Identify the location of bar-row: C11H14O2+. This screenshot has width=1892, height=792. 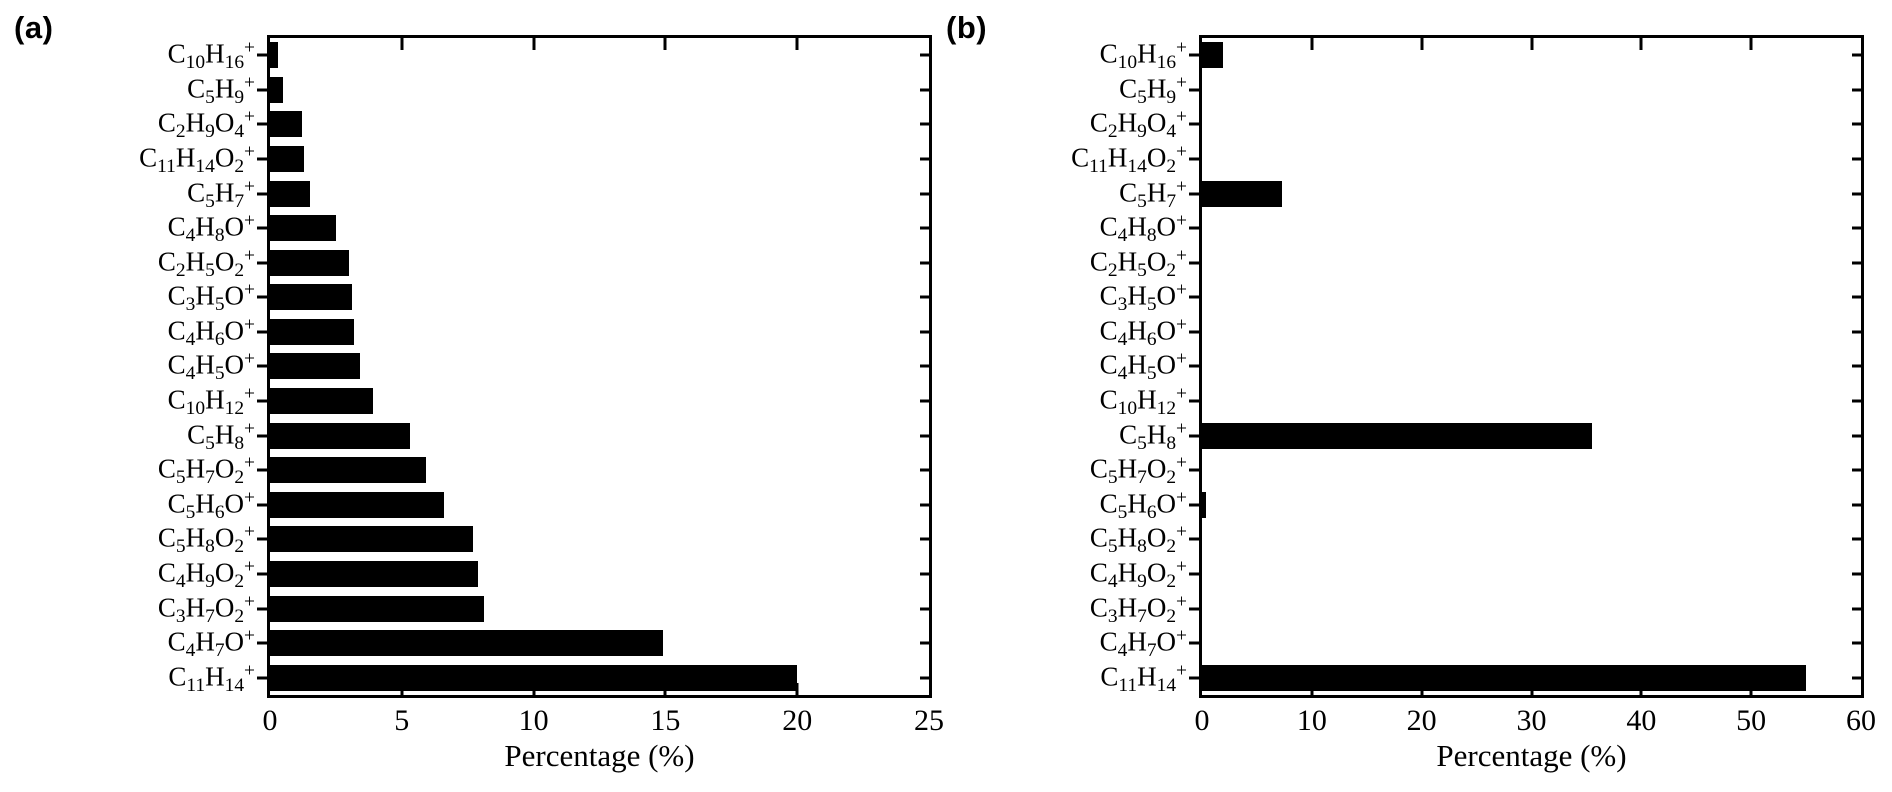
(534, 159).